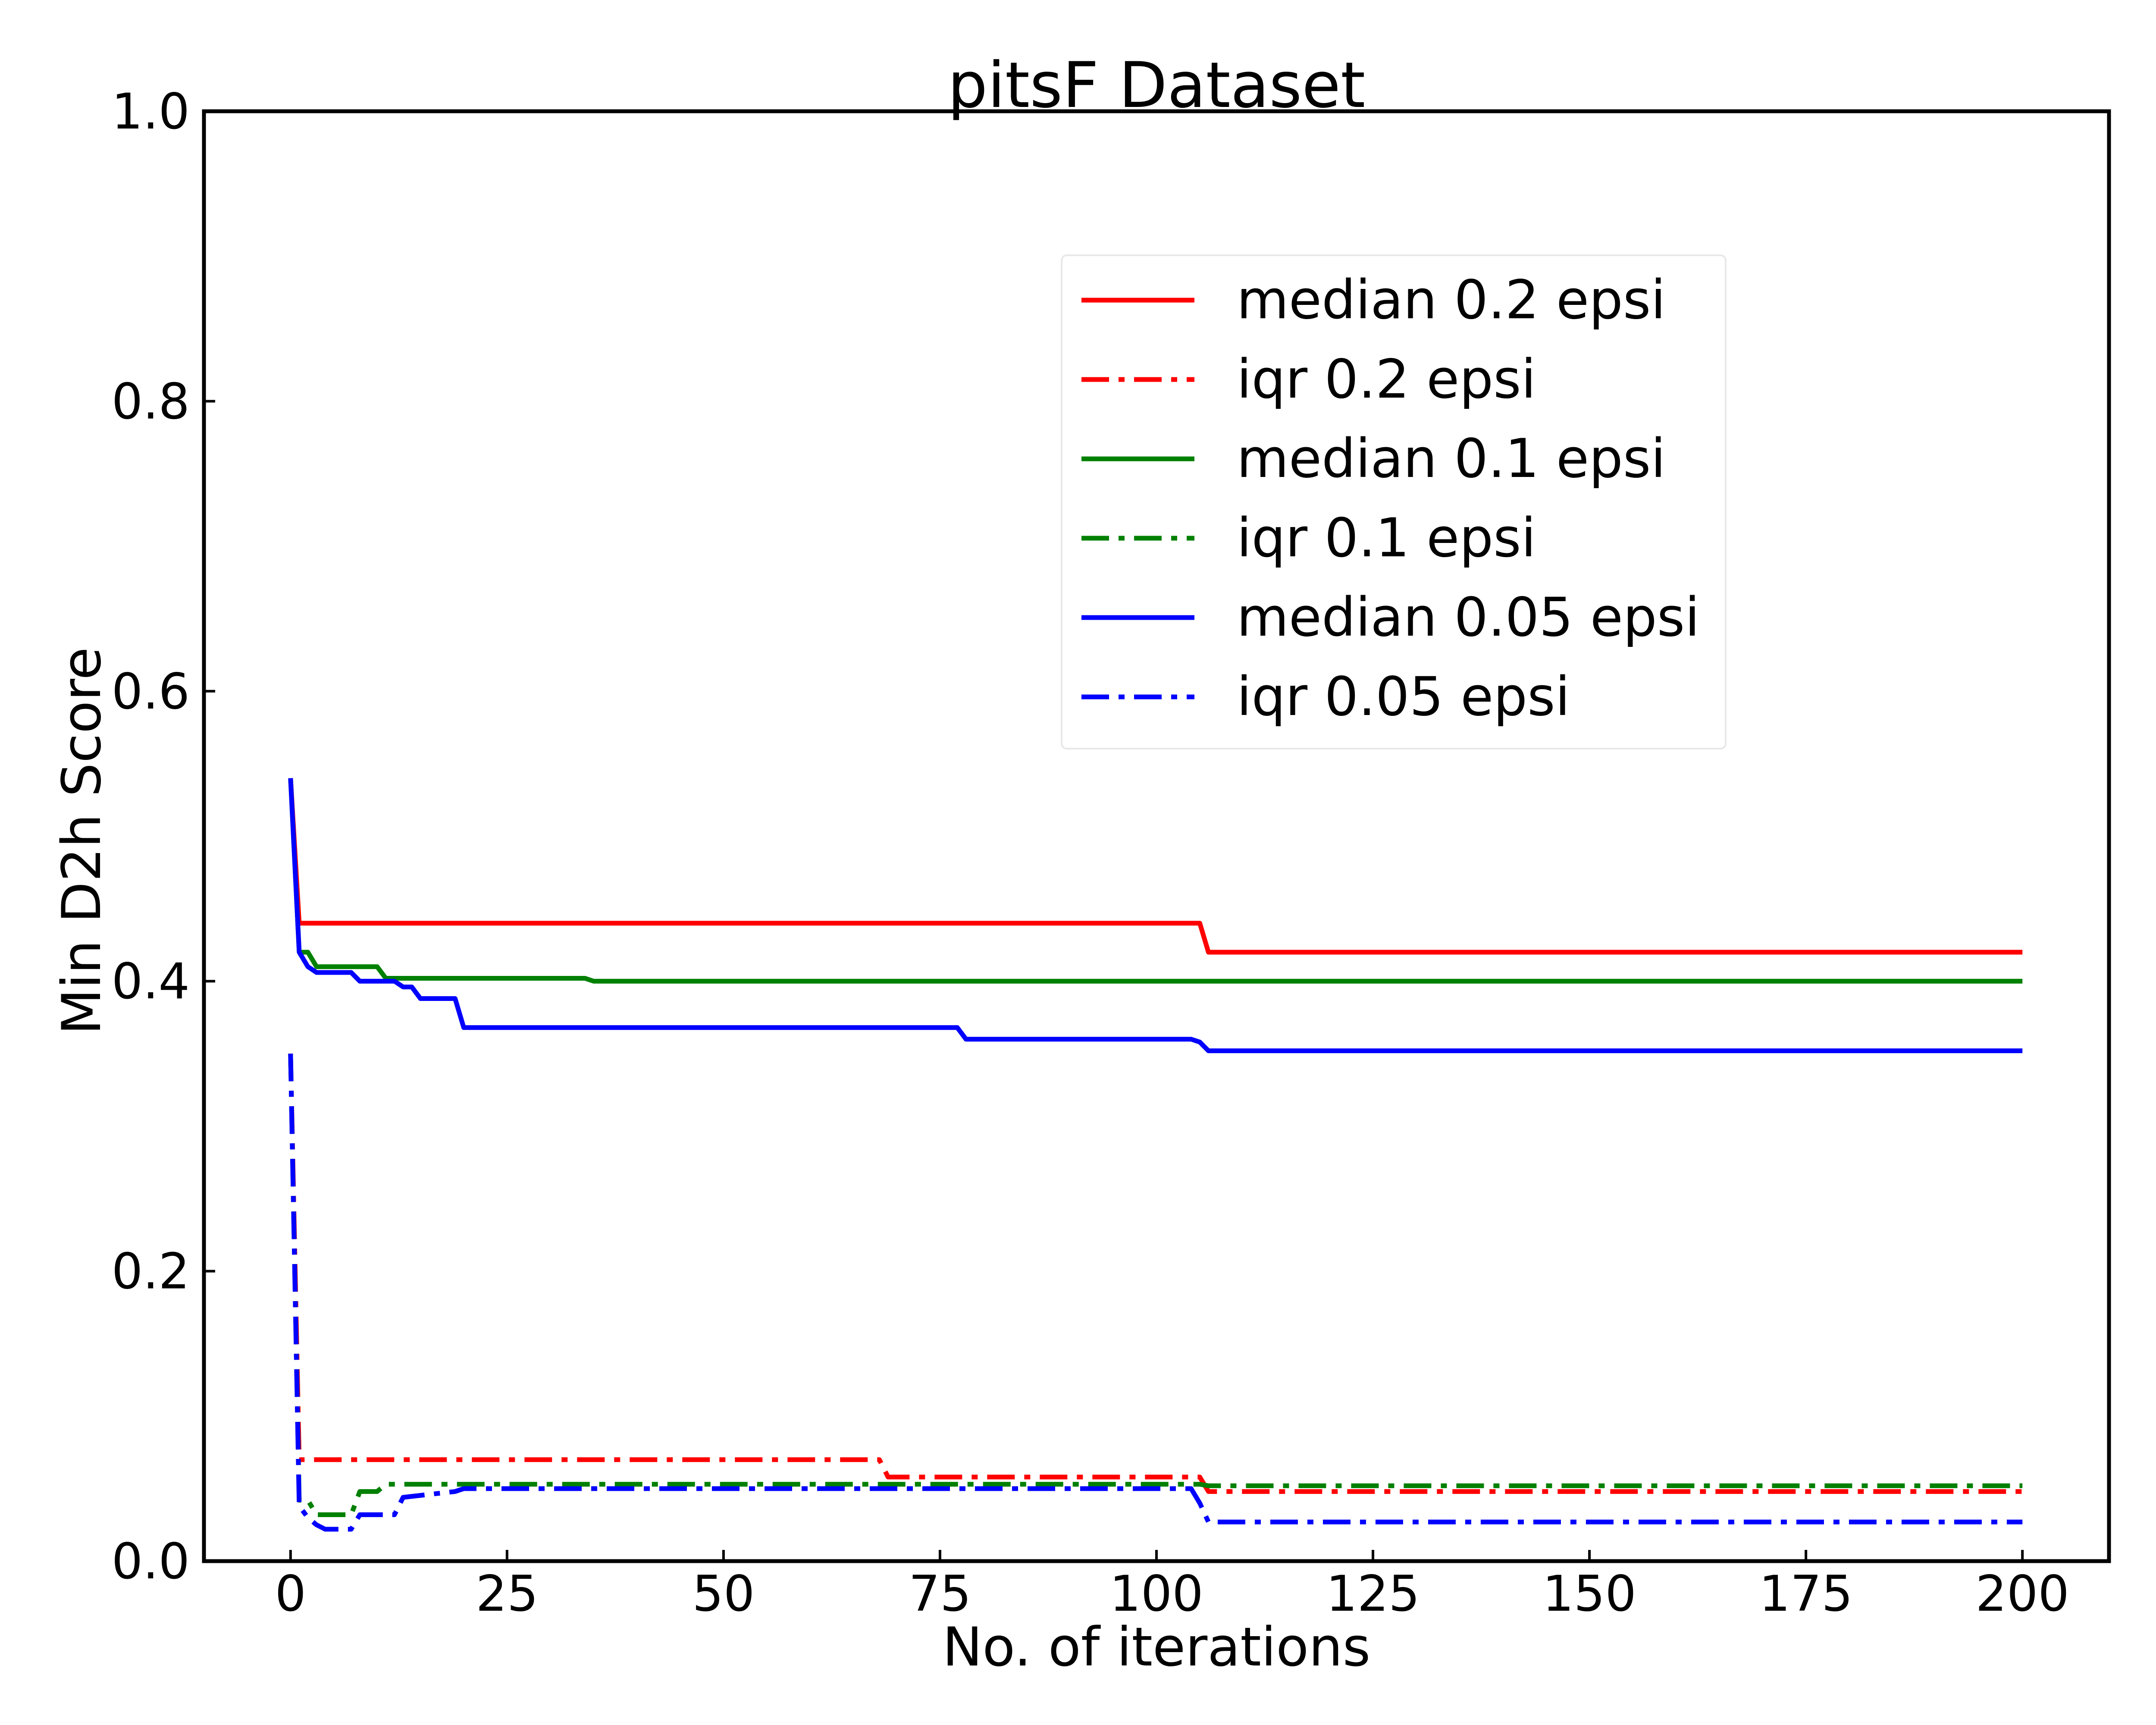 The image size is (2156, 1725). What do you see at coordinates (723, 1593) in the screenshot?
I see `x-tick-label: 50` at bounding box center [723, 1593].